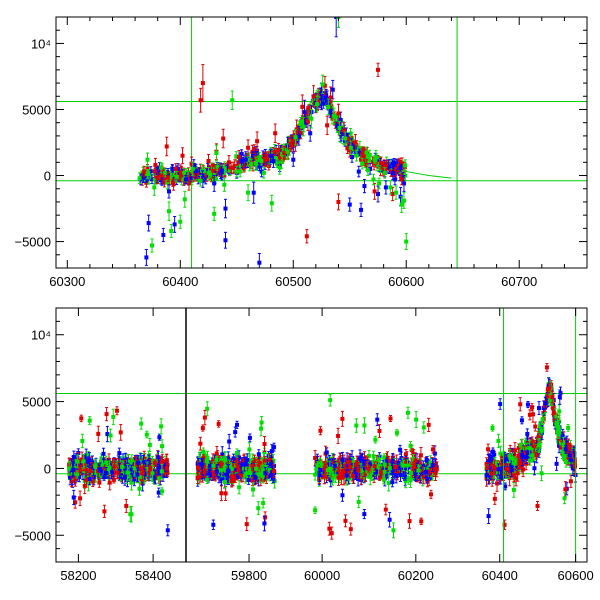 Image resolution: width=600 pixels, height=600 pixels. What do you see at coordinates (41, 43) in the screenshot?
I see `y-tick-label: 10⁴` at bounding box center [41, 43].